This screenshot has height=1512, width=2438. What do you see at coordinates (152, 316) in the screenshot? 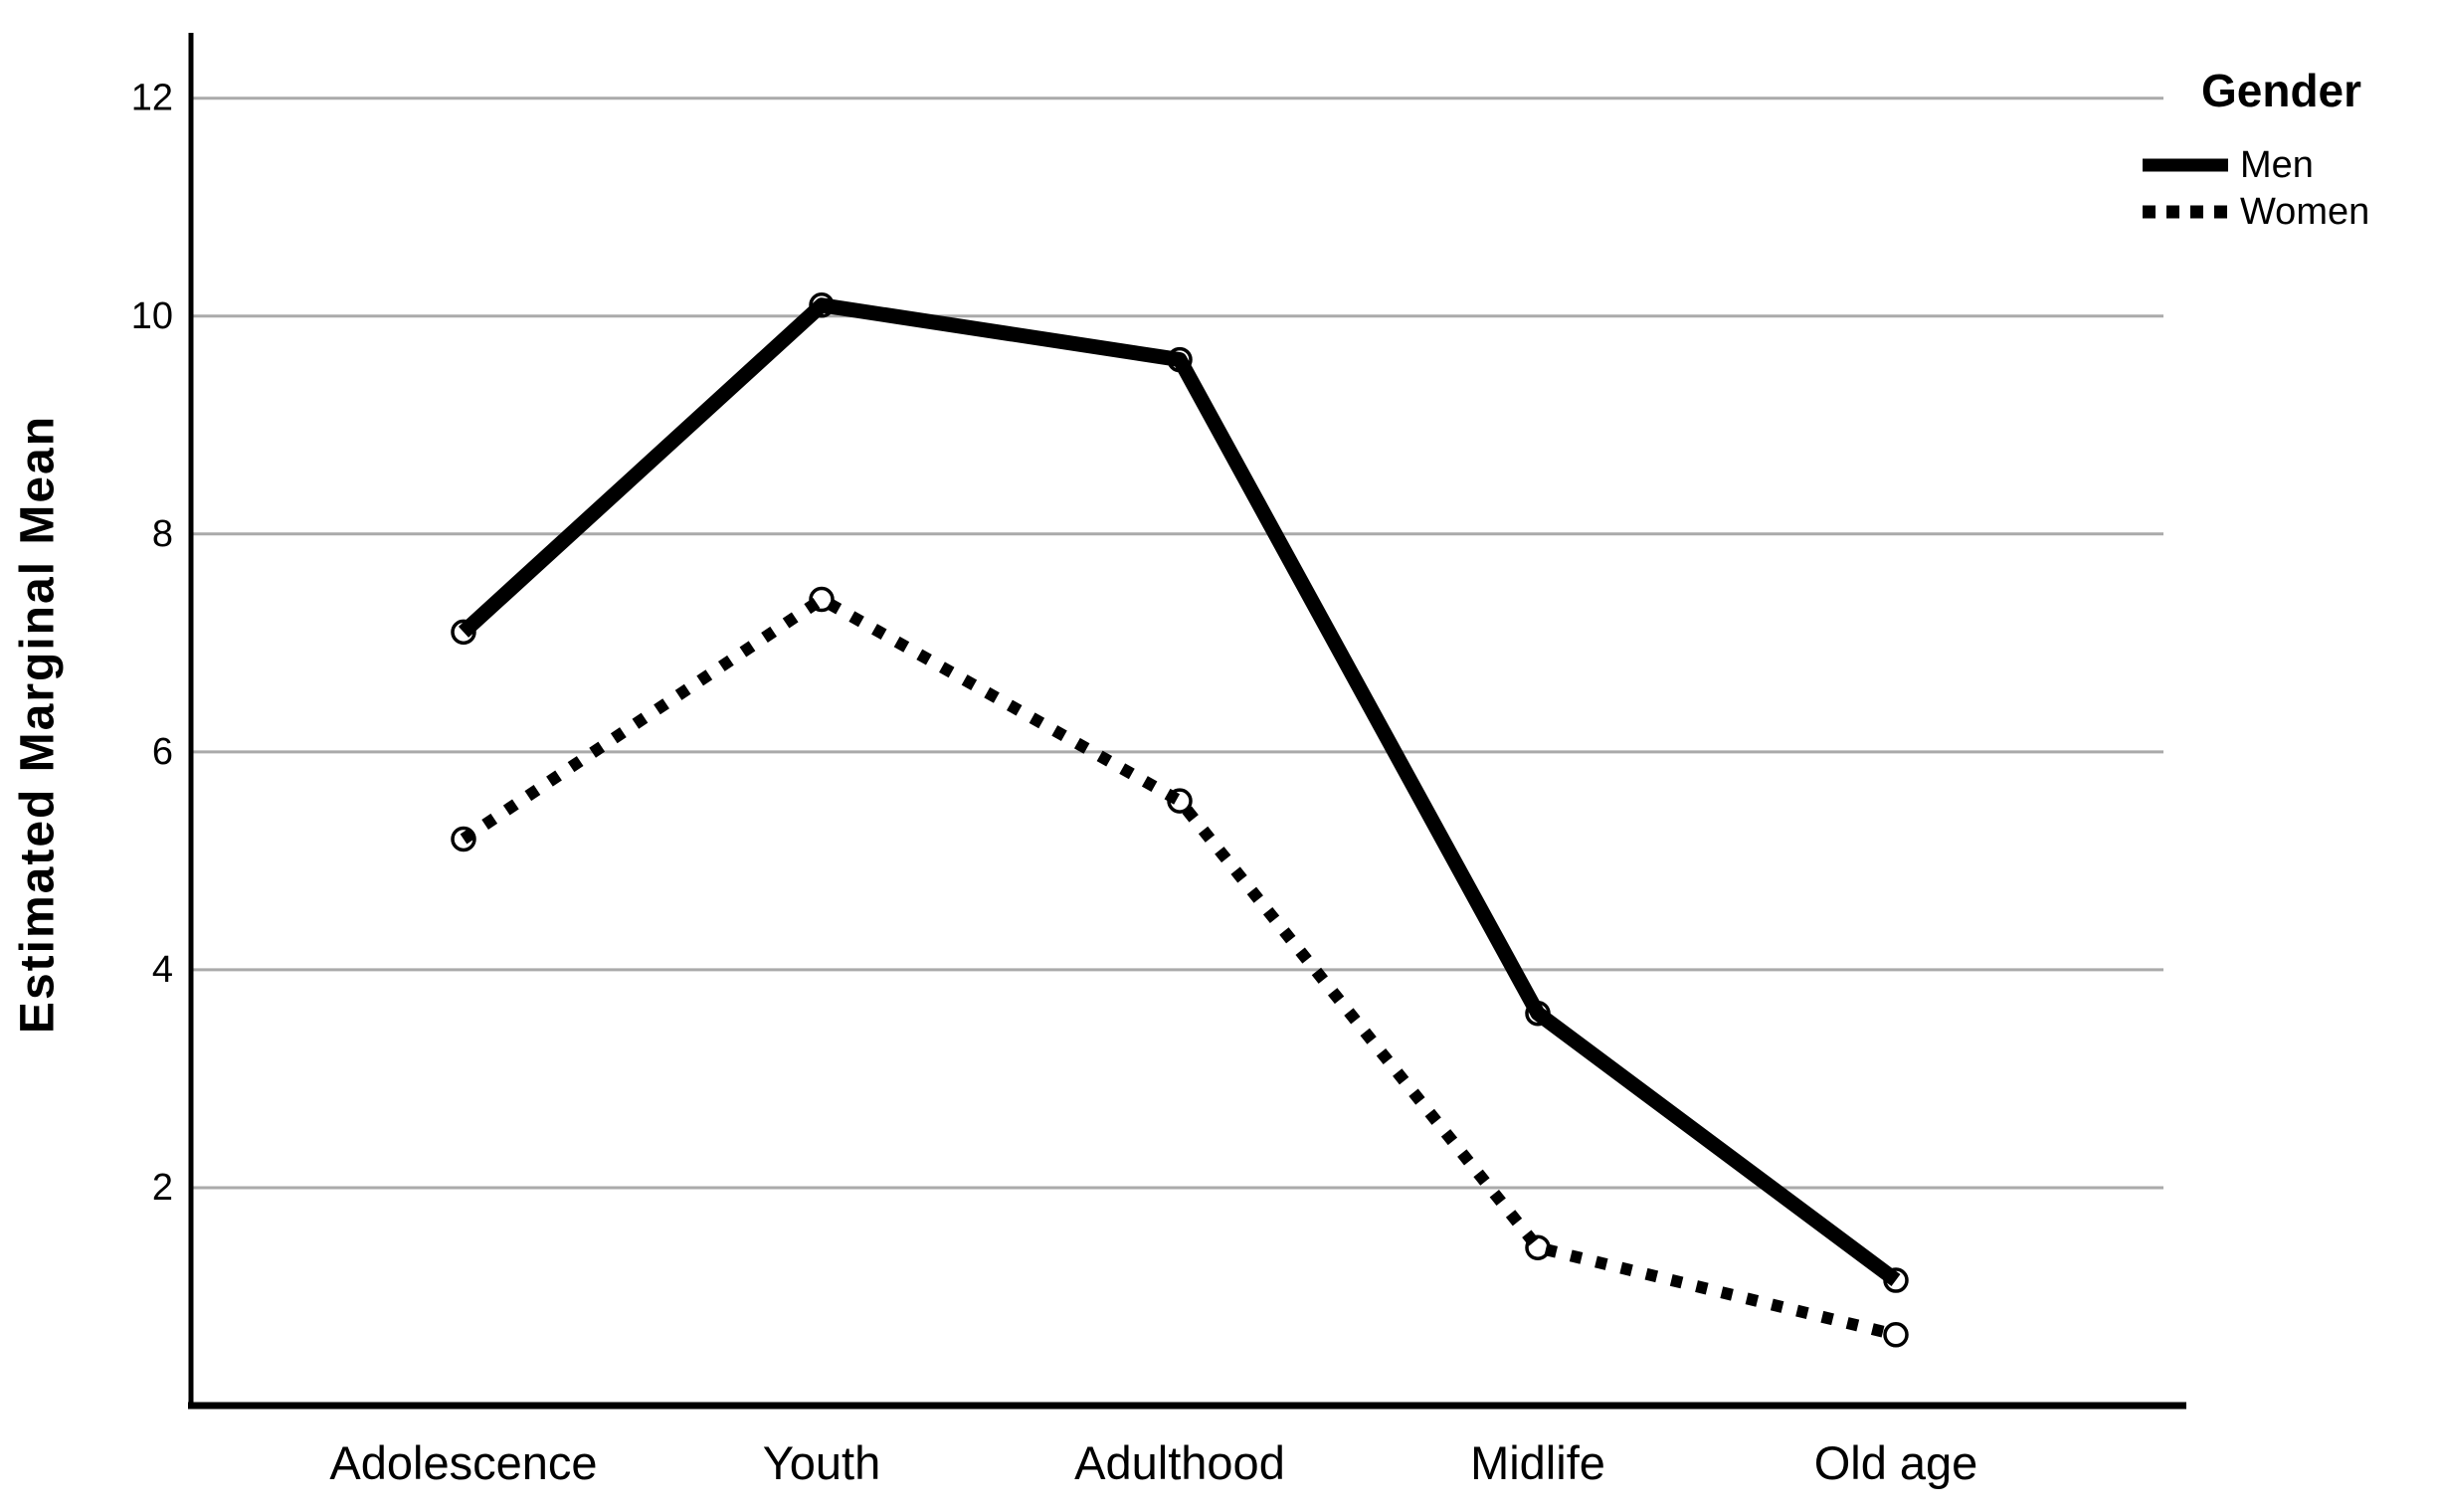
I see `y-tick-label: 10` at bounding box center [152, 316].